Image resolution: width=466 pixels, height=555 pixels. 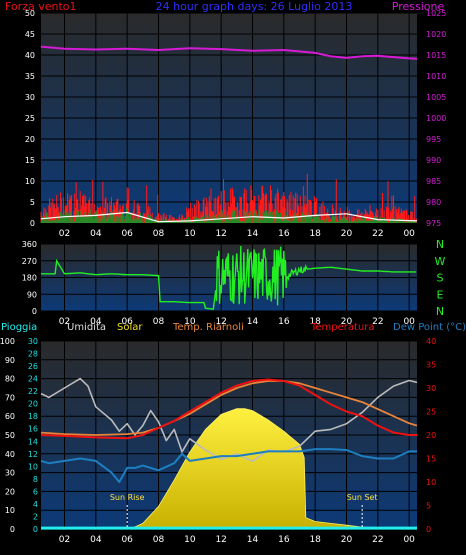 I want to click on rain-y-tick-label: 22, so click(x=33, y=391).